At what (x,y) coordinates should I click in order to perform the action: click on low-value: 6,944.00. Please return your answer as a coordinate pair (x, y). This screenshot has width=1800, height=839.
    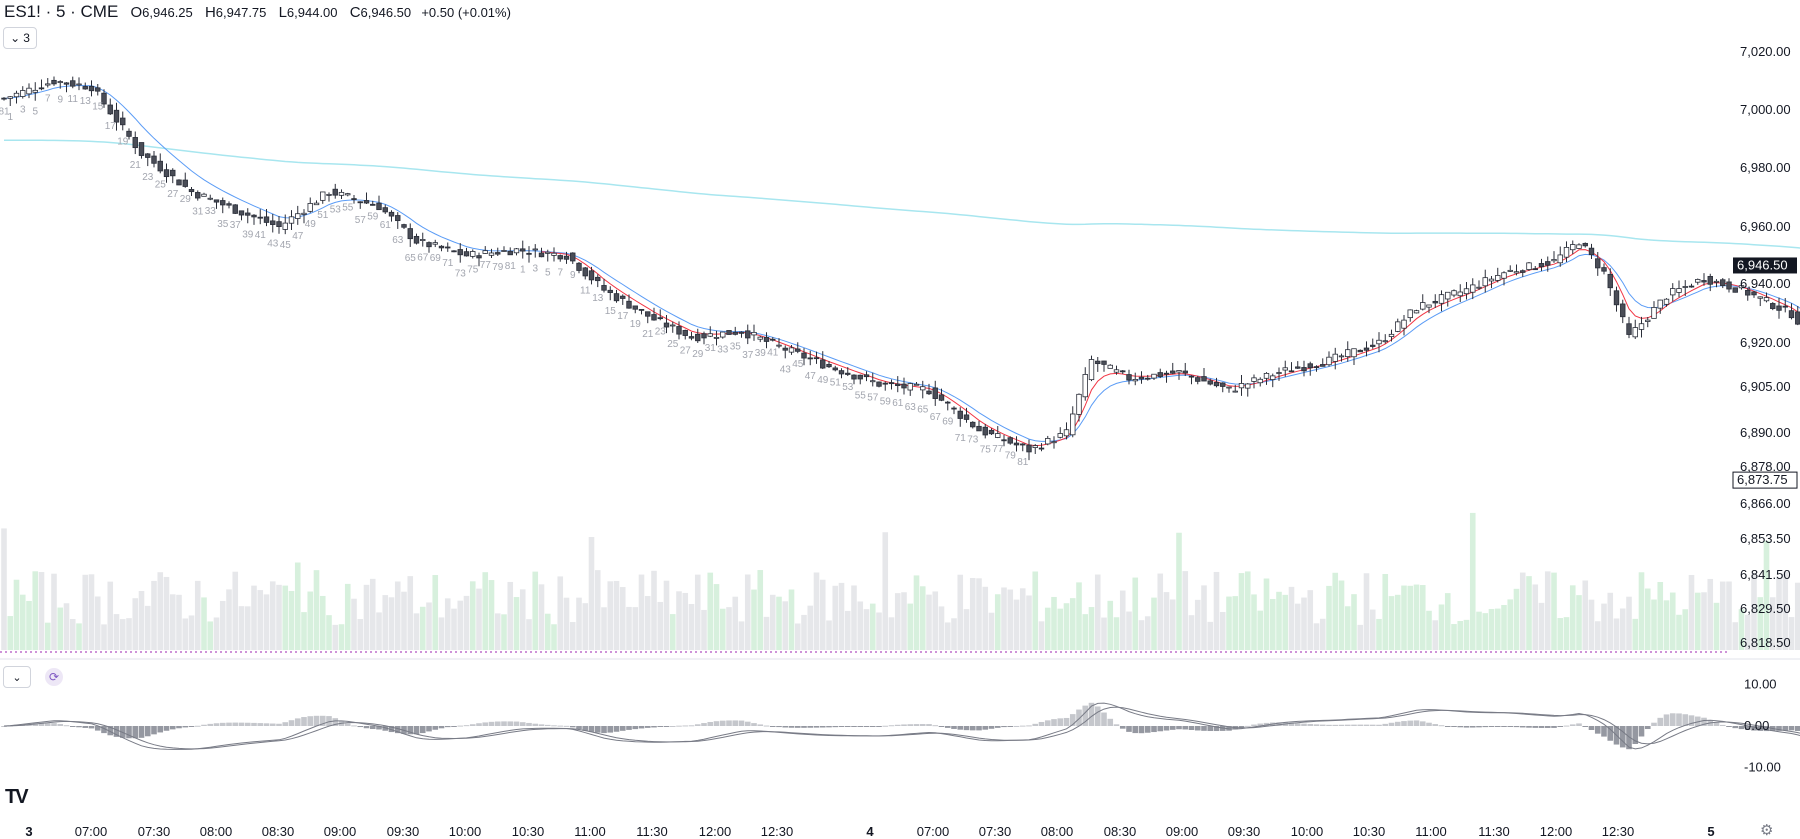
    Looking at the image, I should click on (312, 12).